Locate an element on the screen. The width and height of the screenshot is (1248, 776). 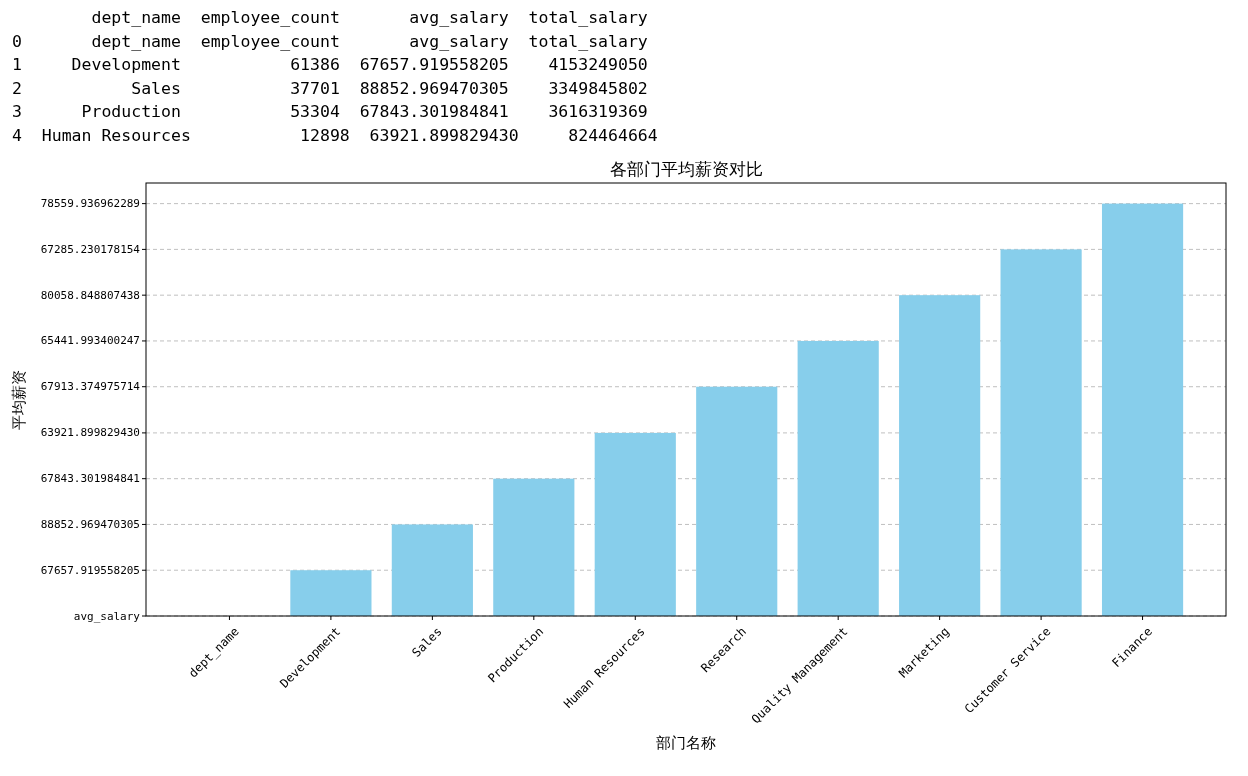
text: dept_name employee_count avg_salary total_salary is located at coordinates (330, 17).